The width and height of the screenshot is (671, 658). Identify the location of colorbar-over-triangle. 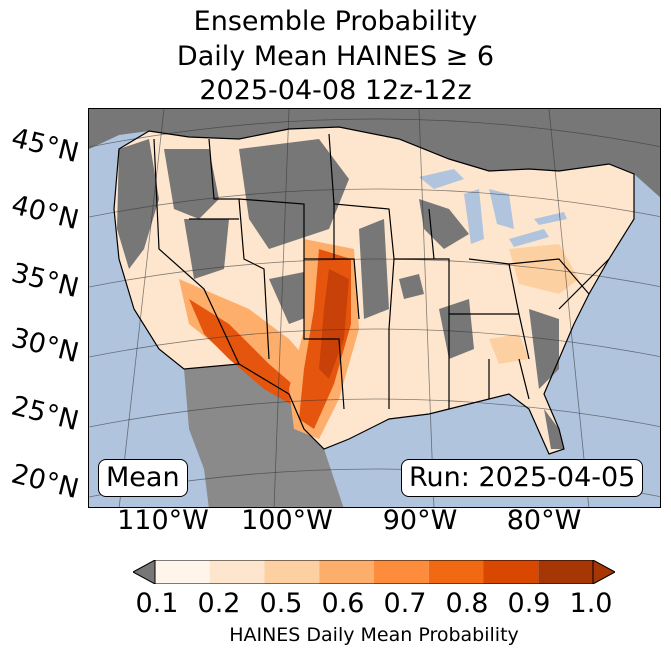
(603, 572).